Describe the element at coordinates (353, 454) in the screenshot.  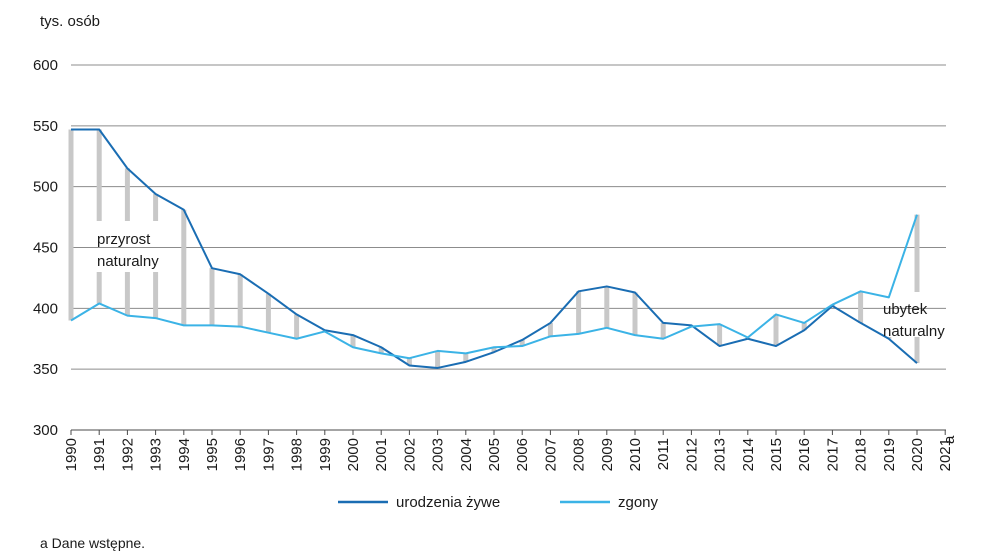
I see `x-tick-label: 2000` at that location.